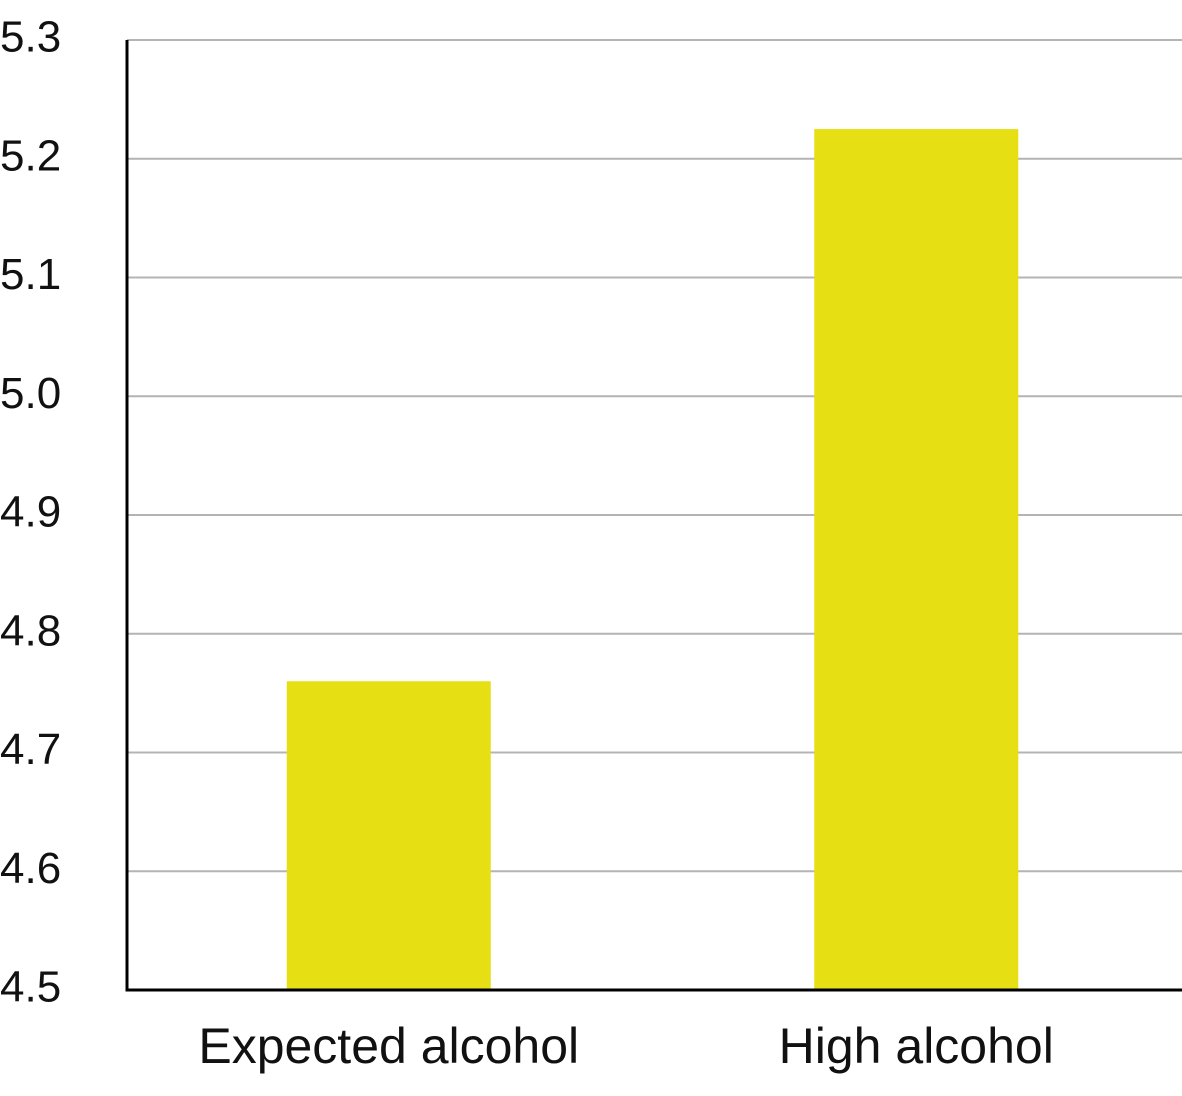 Image resolution: width=1182 pixels, height=1096 pixels. Describe the element at coordinates (30, 155) in the screenshot. I see `y-tick-label: 5.2` at that location.